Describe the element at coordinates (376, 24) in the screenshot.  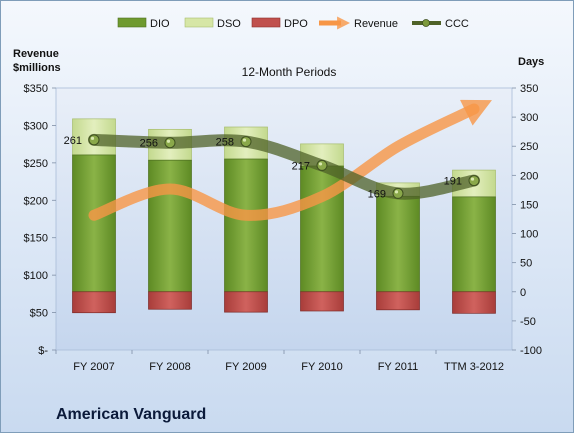
I see `legend-label-revenue: Revenue` at that location.